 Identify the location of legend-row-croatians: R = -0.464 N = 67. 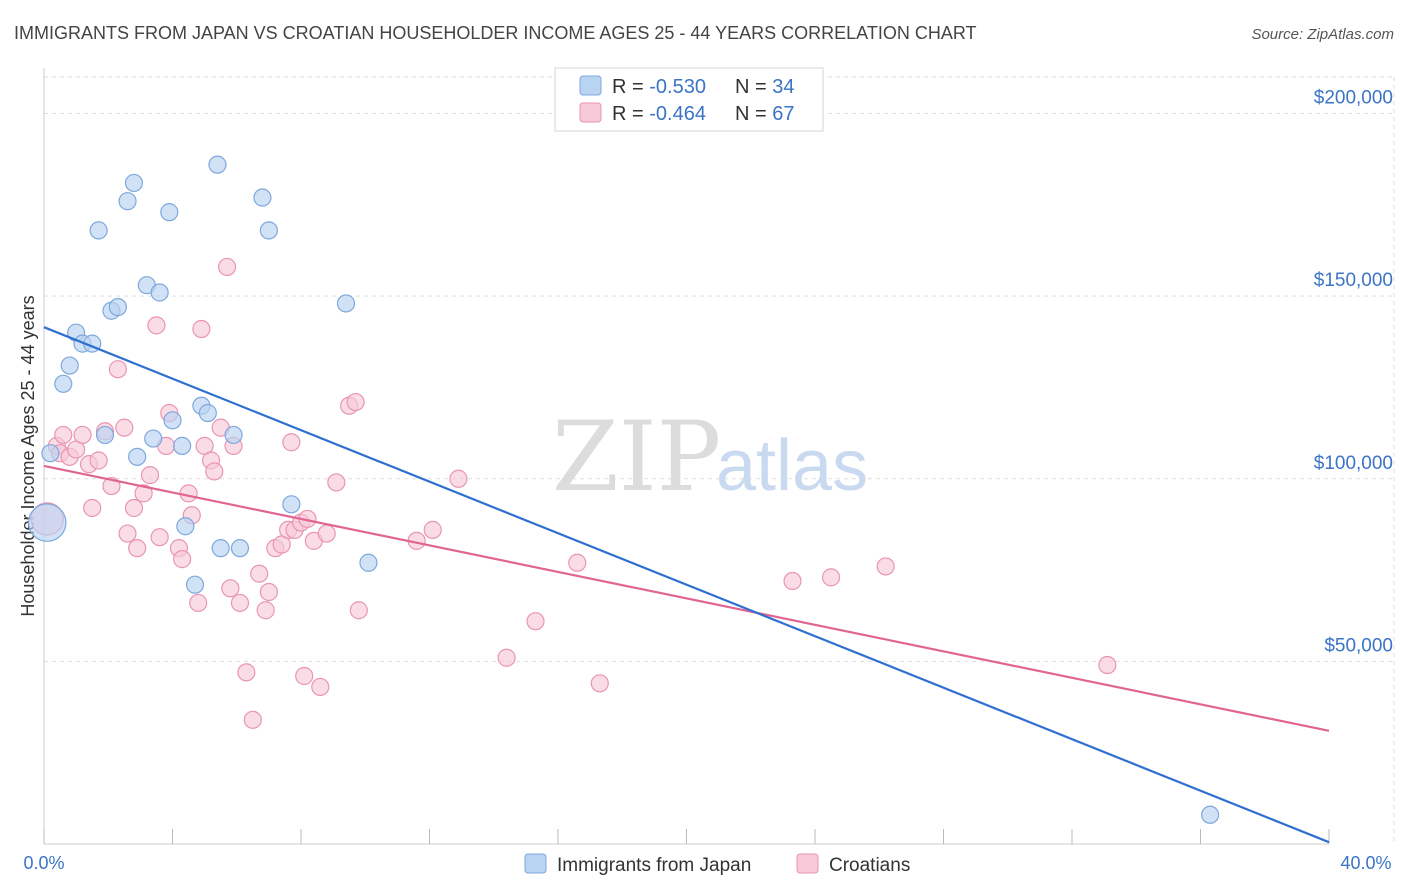
(703, 114).